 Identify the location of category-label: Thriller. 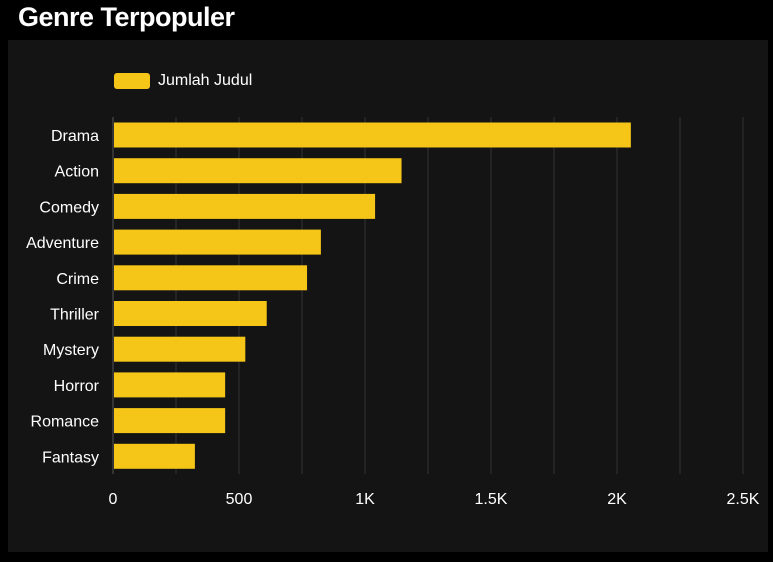
(75, 315).